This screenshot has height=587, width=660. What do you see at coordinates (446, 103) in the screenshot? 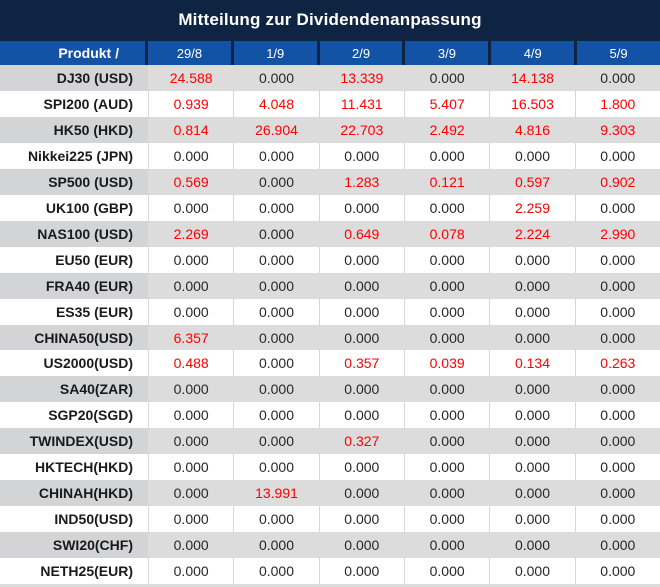
I see `value-cell: 5.407` at bounding box center [446, 103].